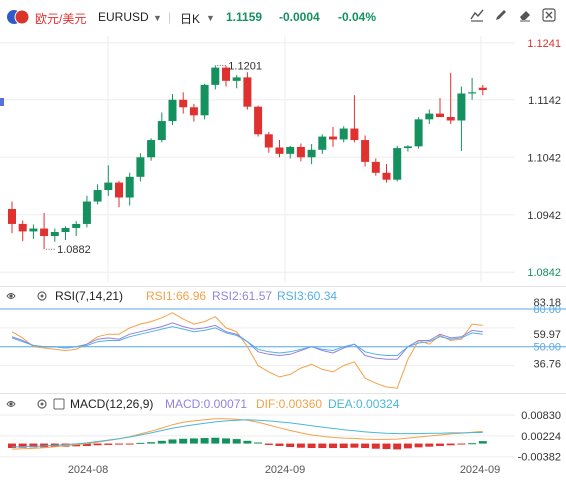 The height and width of the screenshot is (482, 566). I want to click on high-price-label: 1.1201, so click(245, 66).